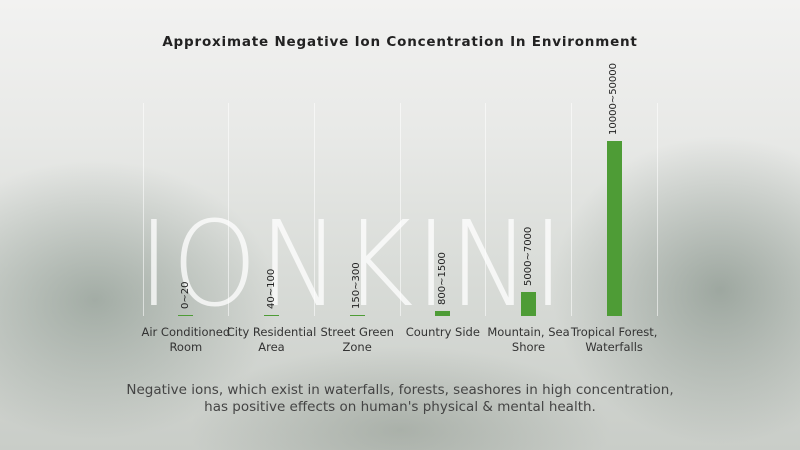 This screenshot has height=450, width=800. What do you see at coordinates (528, 339) in the screenshot?
I see `x-tick-label: Mountain, Sea Shore` at bounding box center [528, 339].